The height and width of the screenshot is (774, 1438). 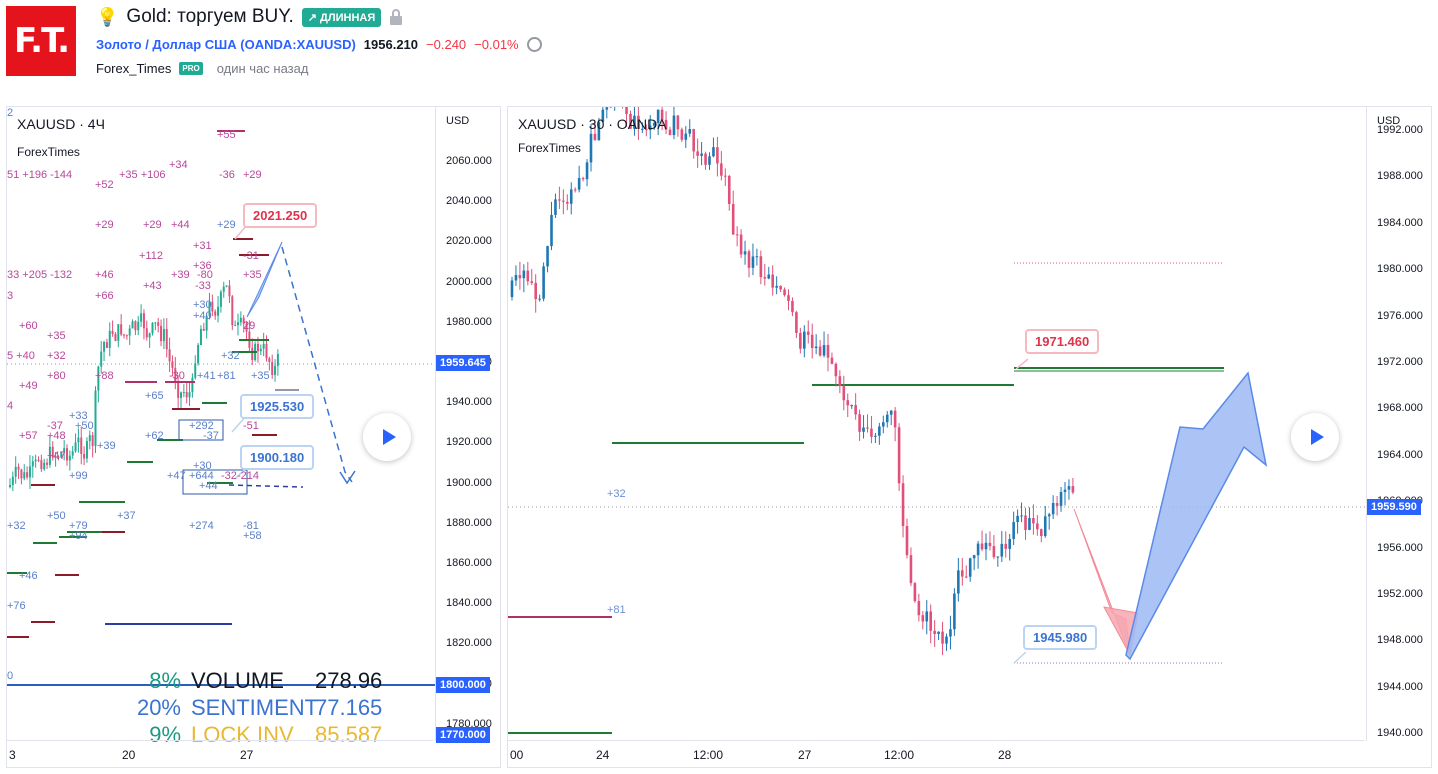 I want to click on symbol-name: Золото / Доллар США, so click(x=166, y=44).